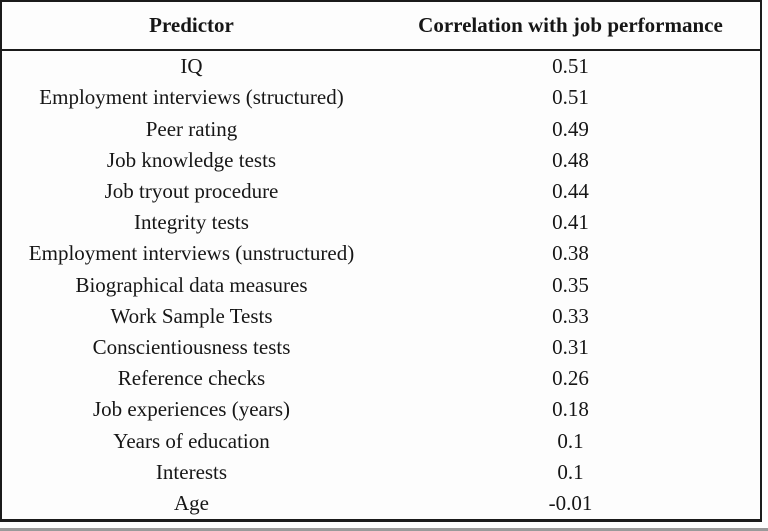 Image resolution: width=768 pixels, height=531 pixels. Describe the element at coordinates (191, 502) in the screenshot. I see `predictor-cell: Age` at that location.